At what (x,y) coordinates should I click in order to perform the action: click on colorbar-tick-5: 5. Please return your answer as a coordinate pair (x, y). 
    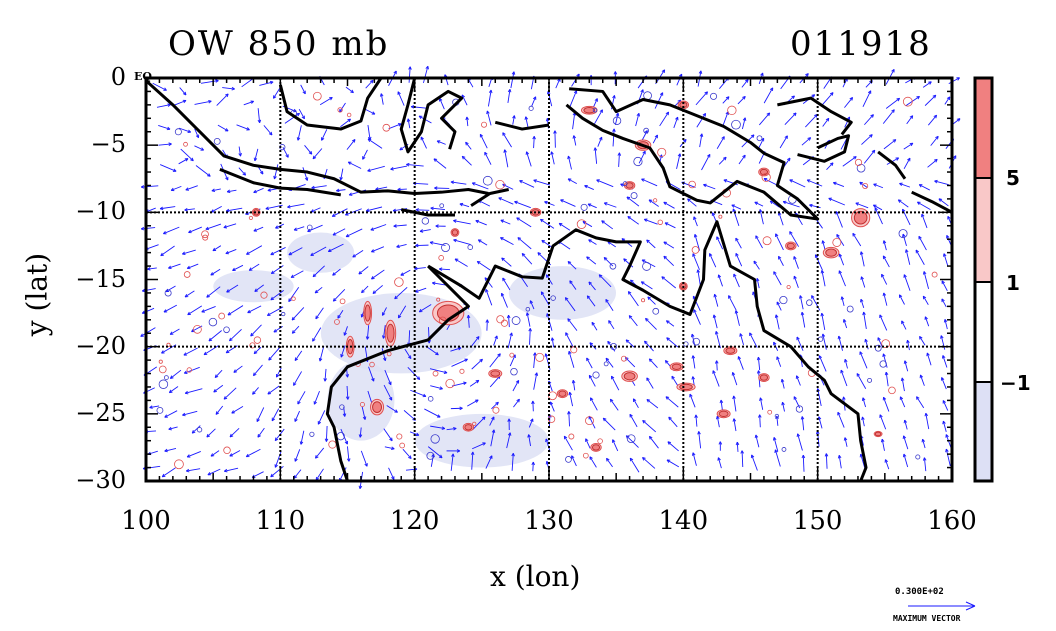
    Looking at the image, I should click on (1013, 178).